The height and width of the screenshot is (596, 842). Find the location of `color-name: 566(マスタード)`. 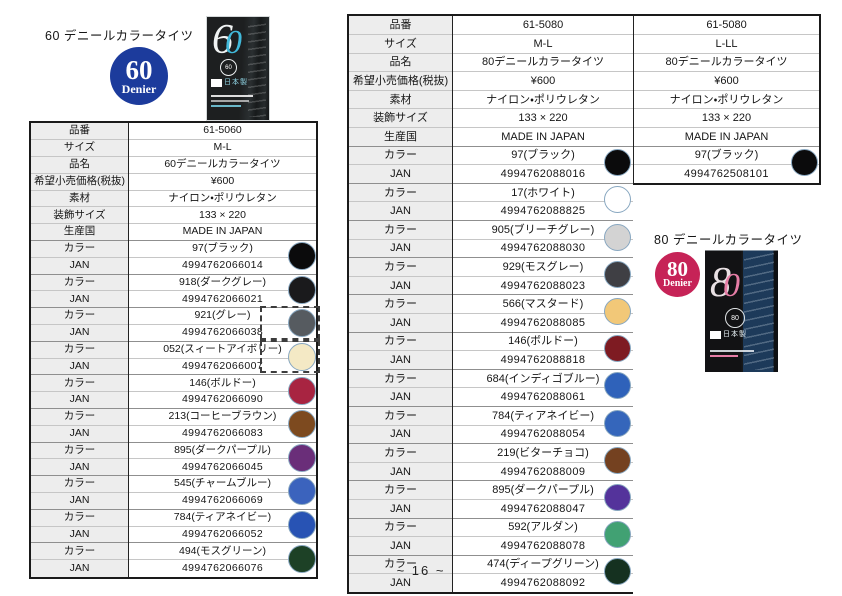

color-name: 566(マスタード) is located at coordinates (542, 304).